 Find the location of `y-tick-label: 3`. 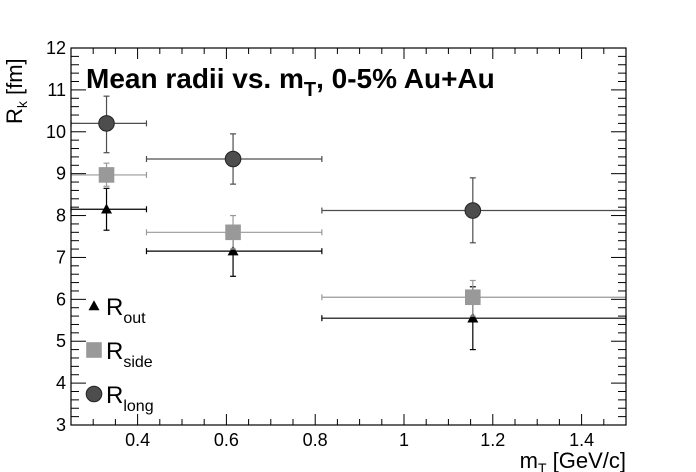

y-tick-label: 3 is located at coordinates (61, 425).